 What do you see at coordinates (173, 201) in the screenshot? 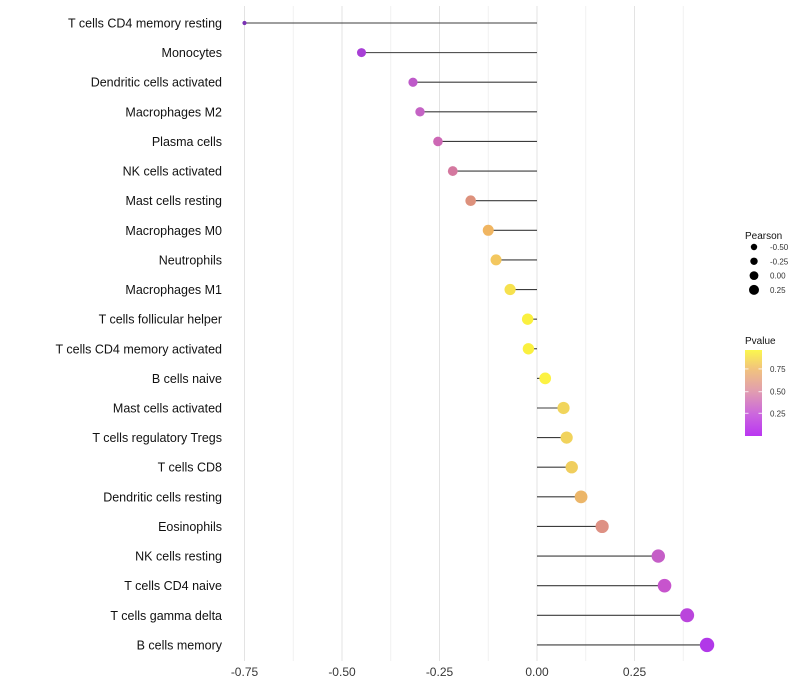
I see `y-axis-label: Mast cells resting` at bounding box center [173, 201].